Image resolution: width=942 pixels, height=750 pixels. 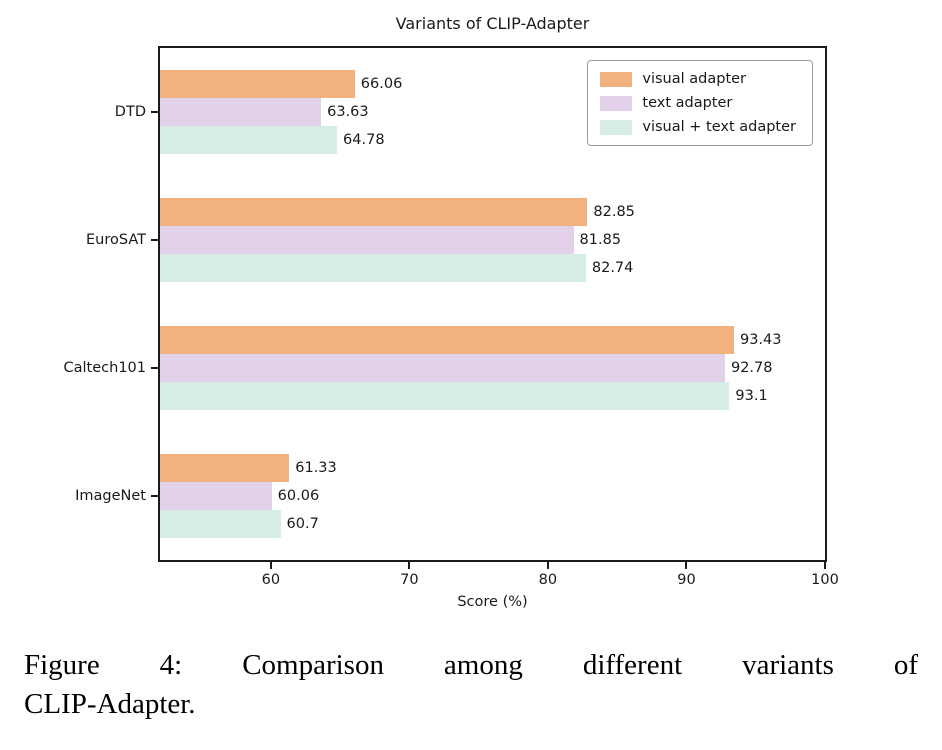 I want to click on bar-value-label: 60.7, so click(x=302, y=524).